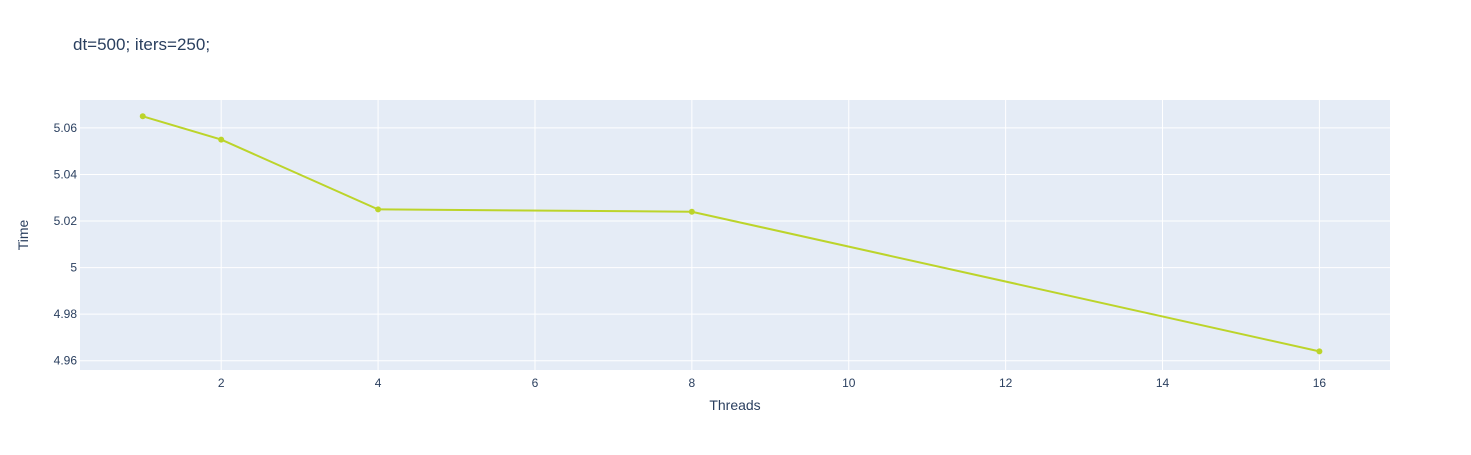  Describe the element at coordinates (66, 221) in the screenshot. I see `y-tick-label: 5.02` at that location.